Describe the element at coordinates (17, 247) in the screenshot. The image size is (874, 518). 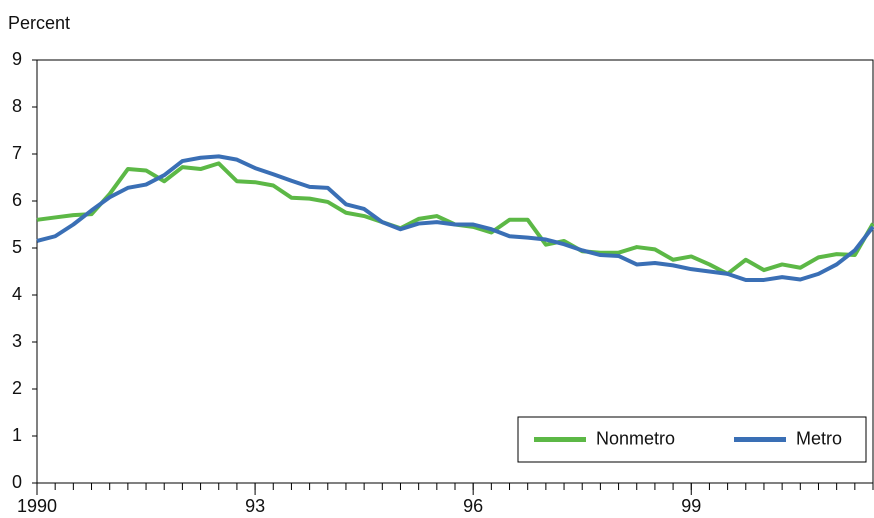
I see `y-tick-label: 5` at that location.